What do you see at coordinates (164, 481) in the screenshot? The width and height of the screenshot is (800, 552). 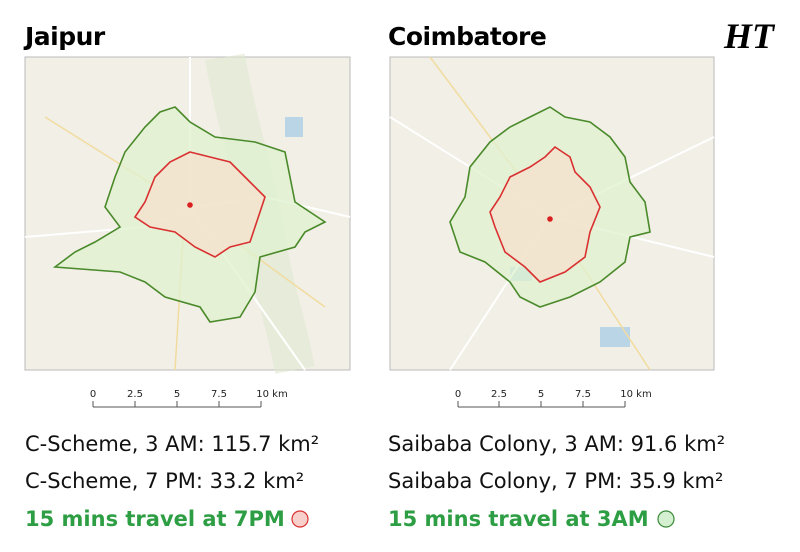 I see `stat-line: C-Scheme, 7 PM: 33.2 km²` at bounding box center [164, 481].